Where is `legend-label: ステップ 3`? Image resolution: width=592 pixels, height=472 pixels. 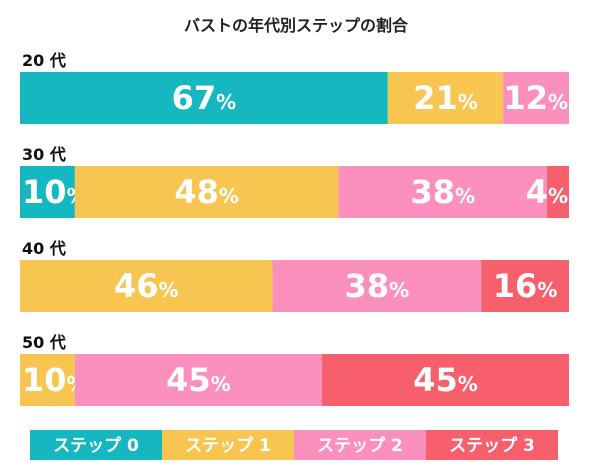 legend-label: ステップ 3 is located at coordinates (492, 445).